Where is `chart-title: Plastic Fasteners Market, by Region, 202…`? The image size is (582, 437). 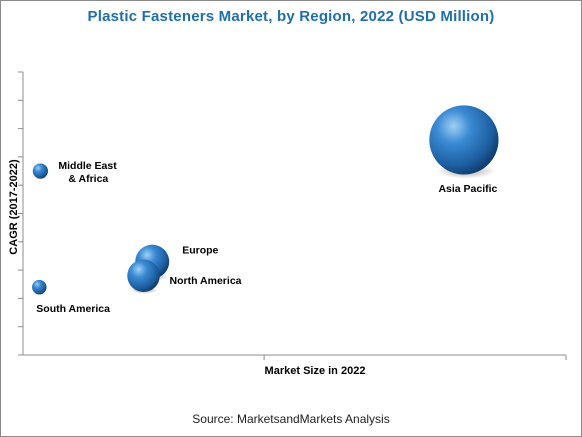
chart-title: Plastic Fasteners Market, by Region, 202… is located at coordinates (291, 16).